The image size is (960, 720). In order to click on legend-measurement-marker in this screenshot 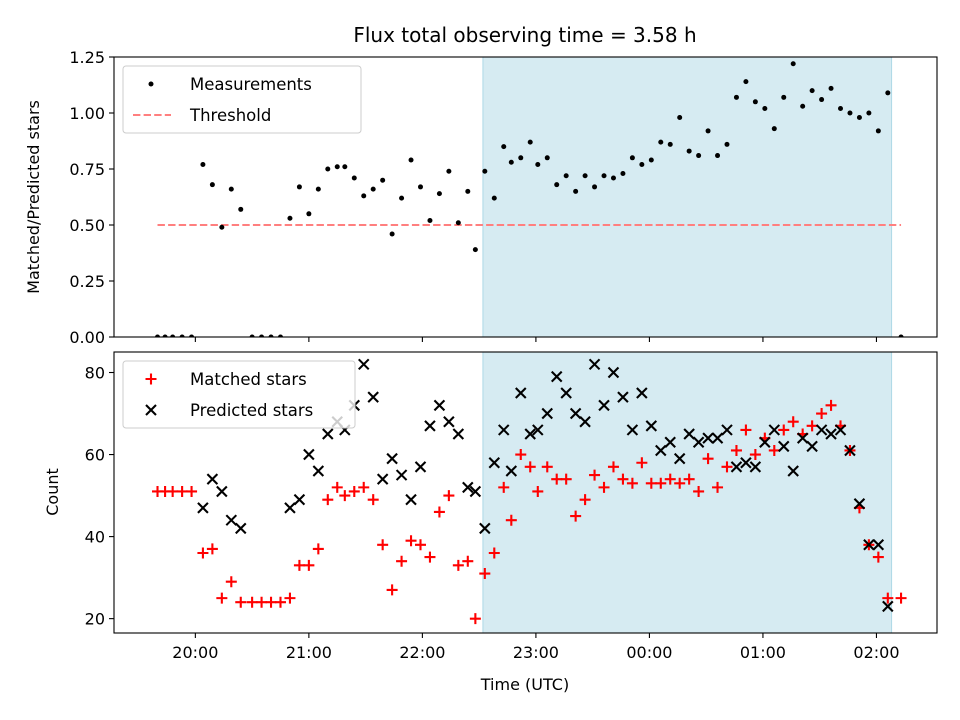, I will do `click(151, 84)`.